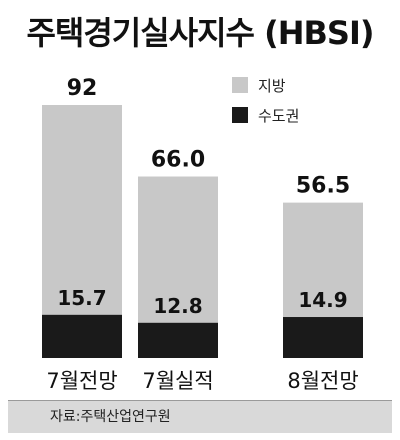 The width and height of the screenshot is (400, 440). Describe the element at coordinates (81, 298) in the screenshot. I see `value-label-capital-jul-forecast: 15.7` at that location.